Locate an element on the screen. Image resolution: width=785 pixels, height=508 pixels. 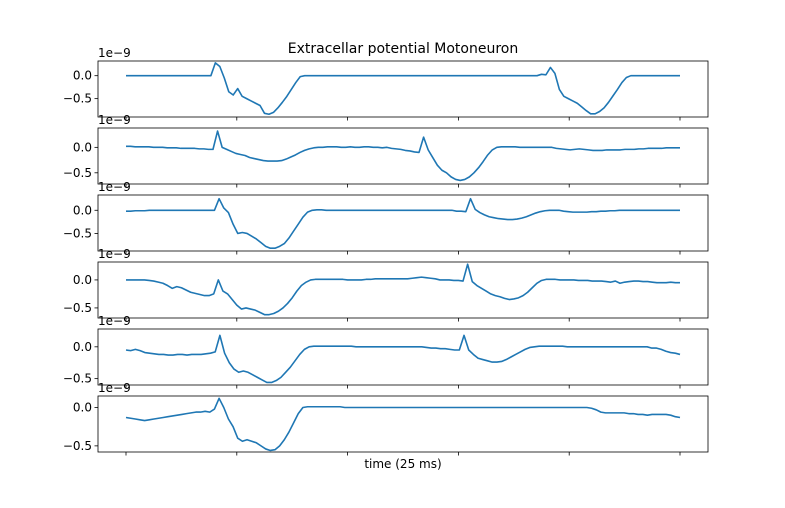
panel-6: 0.0 −0.5 1e−9 is located at coordinates (386, 418).